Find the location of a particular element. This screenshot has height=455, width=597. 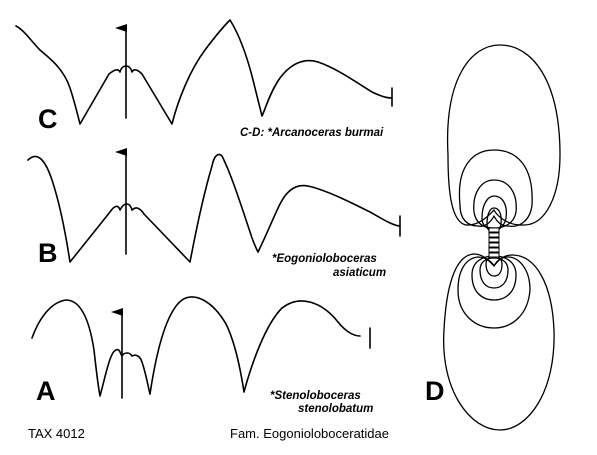

upper-lobes is located at coordinates (503, 138).